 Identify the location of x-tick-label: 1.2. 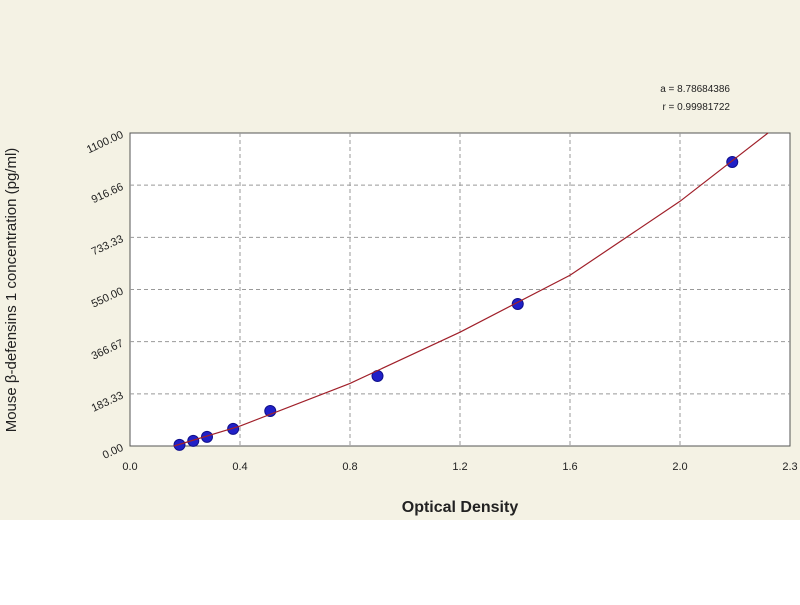
(459, 467).